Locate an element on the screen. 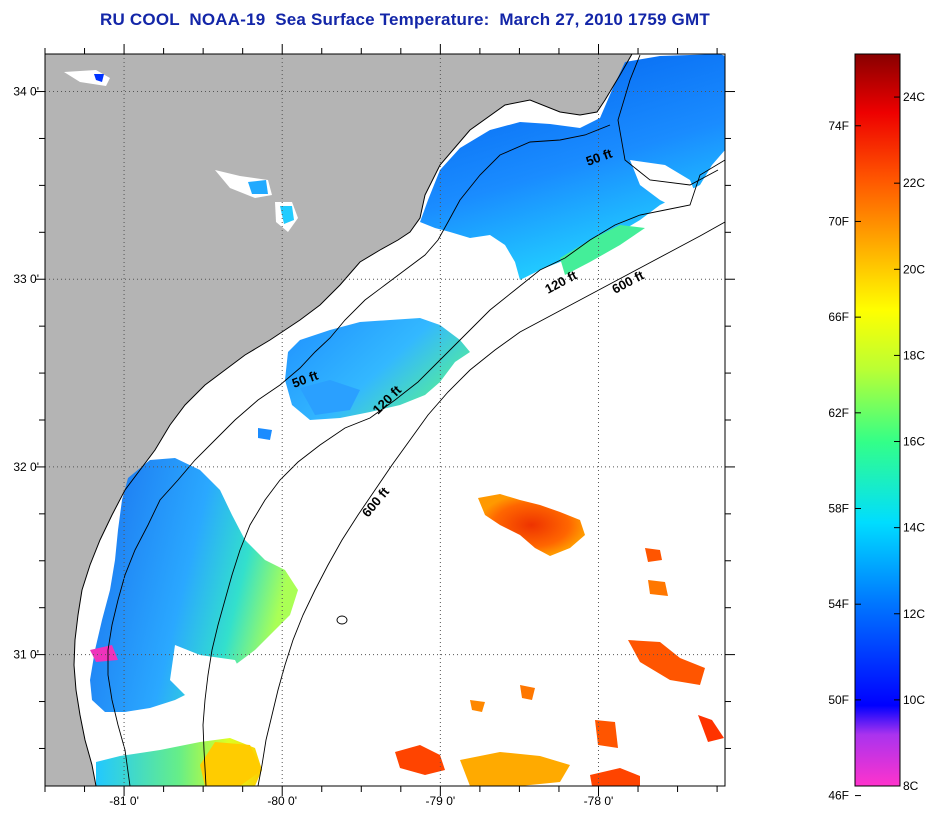 The image size is (928, 817). colorbar-label-f: 58F is located at coordinates (838, 509).